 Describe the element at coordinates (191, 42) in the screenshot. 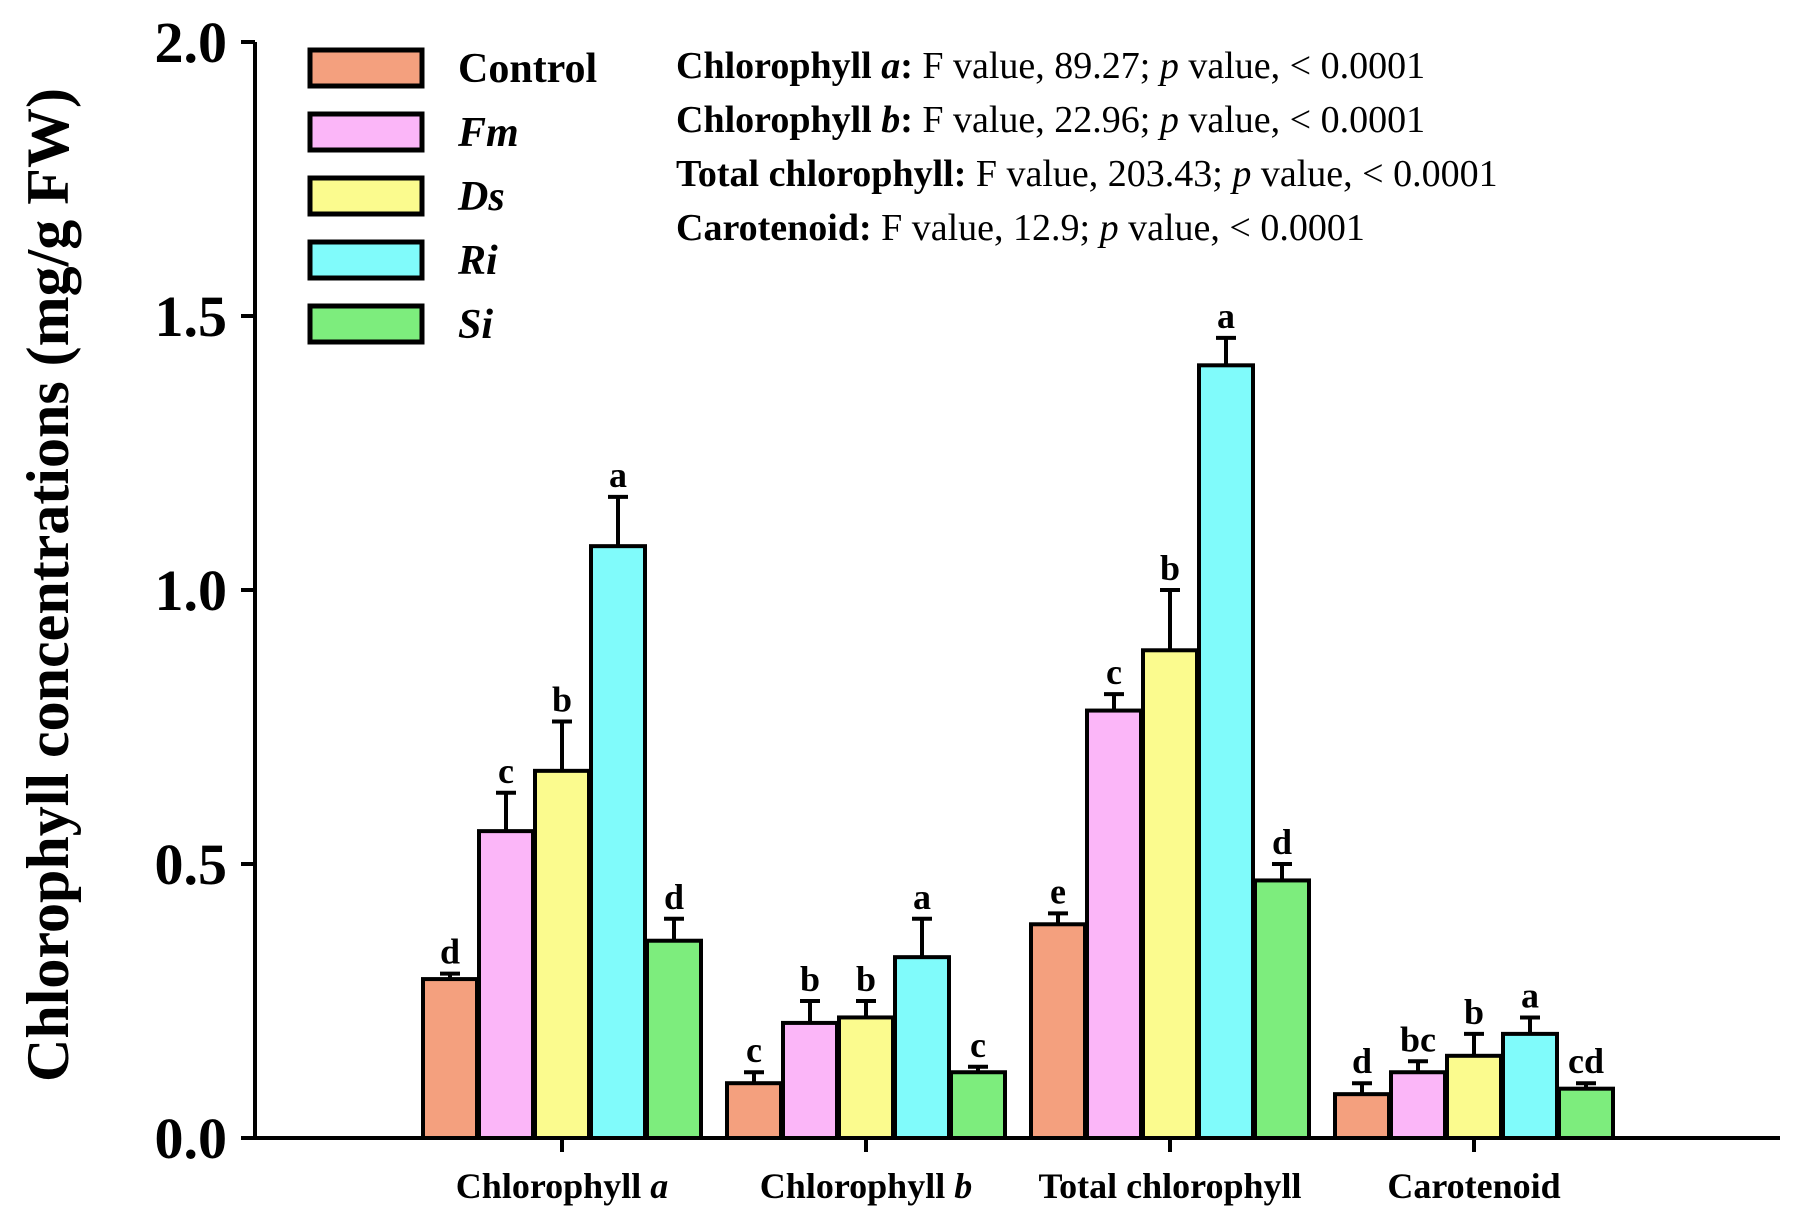

I see `y-tick-label: 2.0` at that location.